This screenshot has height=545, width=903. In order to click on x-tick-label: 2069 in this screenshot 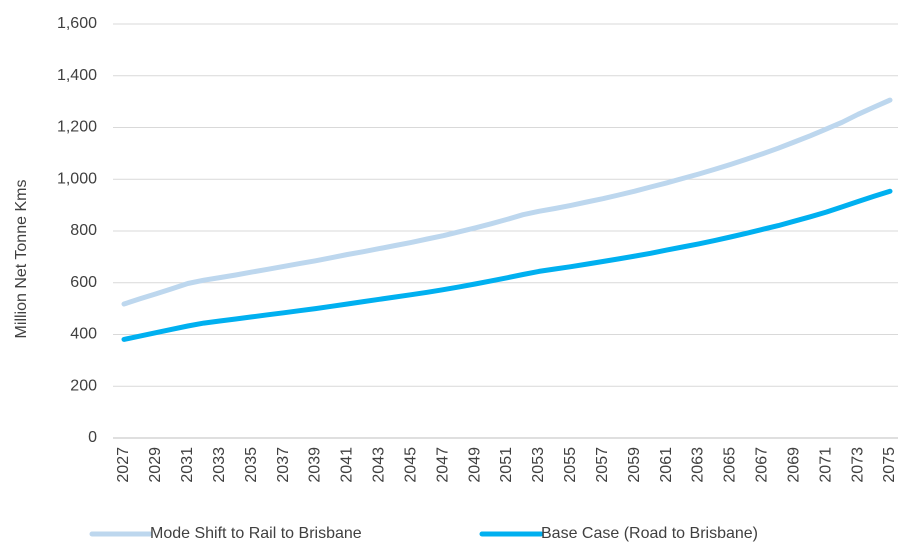, I will do `click(793, 465)`.